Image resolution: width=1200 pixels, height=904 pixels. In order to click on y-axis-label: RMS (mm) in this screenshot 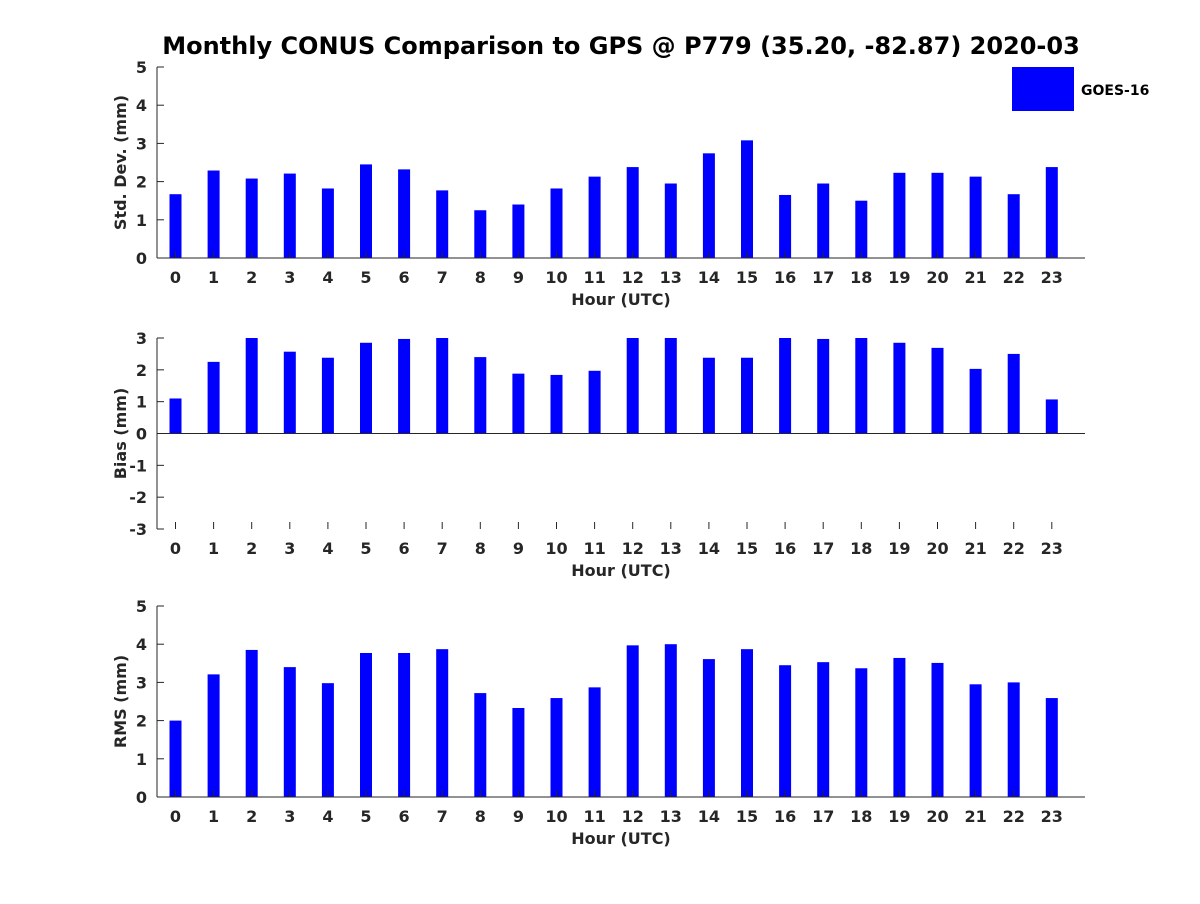, I will do `click(120, 701)`.